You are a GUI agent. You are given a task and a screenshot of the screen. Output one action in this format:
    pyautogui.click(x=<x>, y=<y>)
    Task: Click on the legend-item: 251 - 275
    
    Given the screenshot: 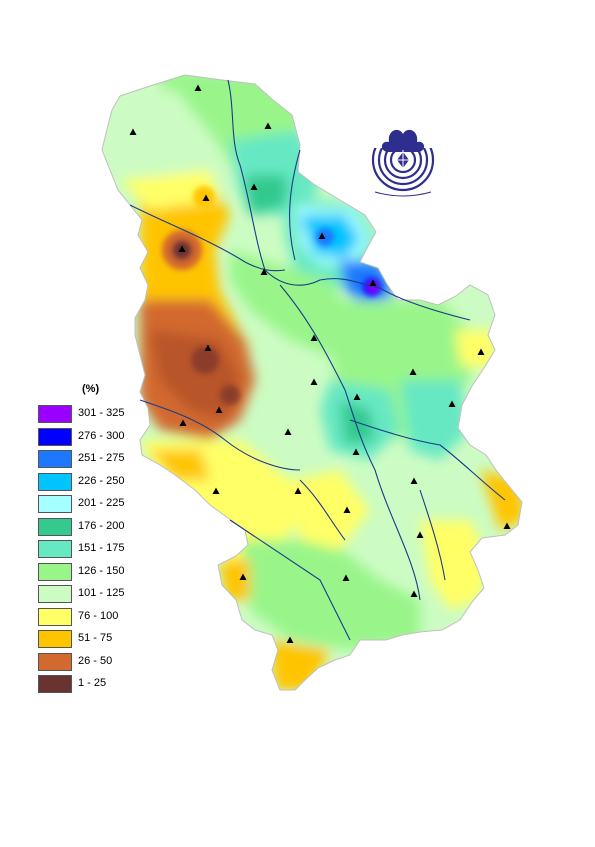 What is the action you would take?
    pyautogui.click(x=98, y=459)
    